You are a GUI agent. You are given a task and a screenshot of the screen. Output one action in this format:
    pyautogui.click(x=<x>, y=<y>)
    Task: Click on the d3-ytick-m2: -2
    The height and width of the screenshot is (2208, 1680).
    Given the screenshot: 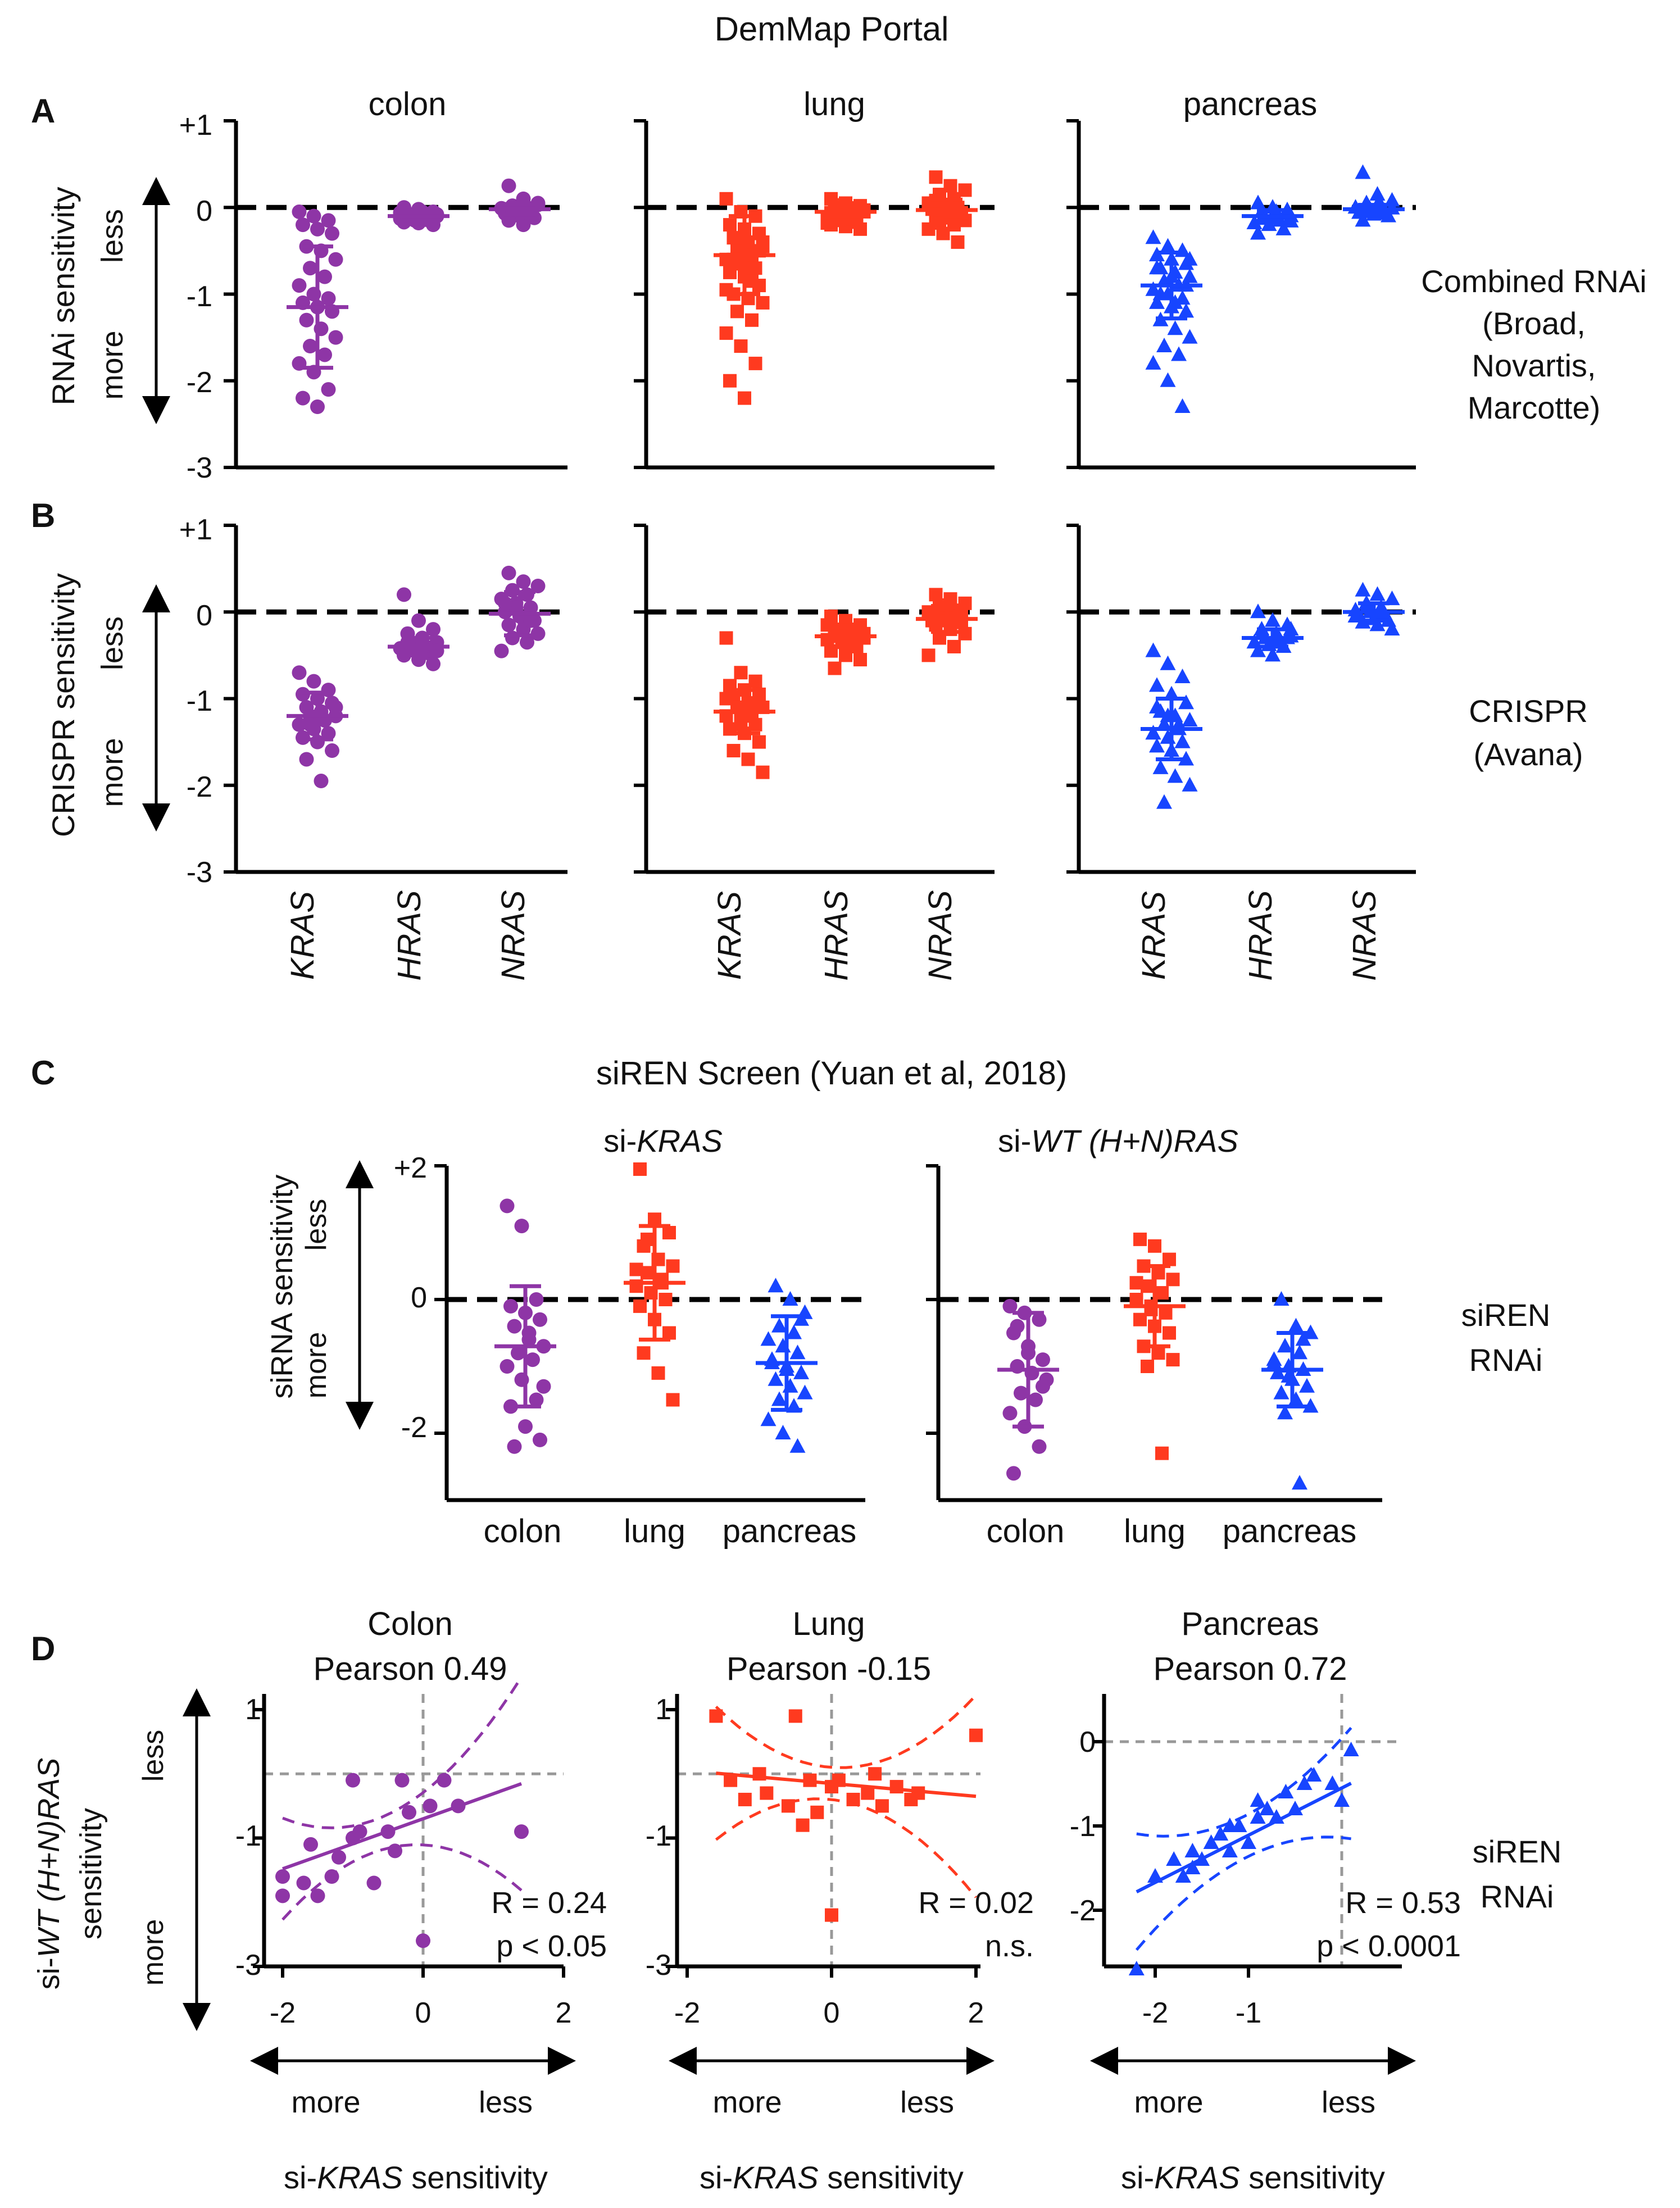 What is the action you would take?
    pyautogui.click(x=1083, y=1911)
    